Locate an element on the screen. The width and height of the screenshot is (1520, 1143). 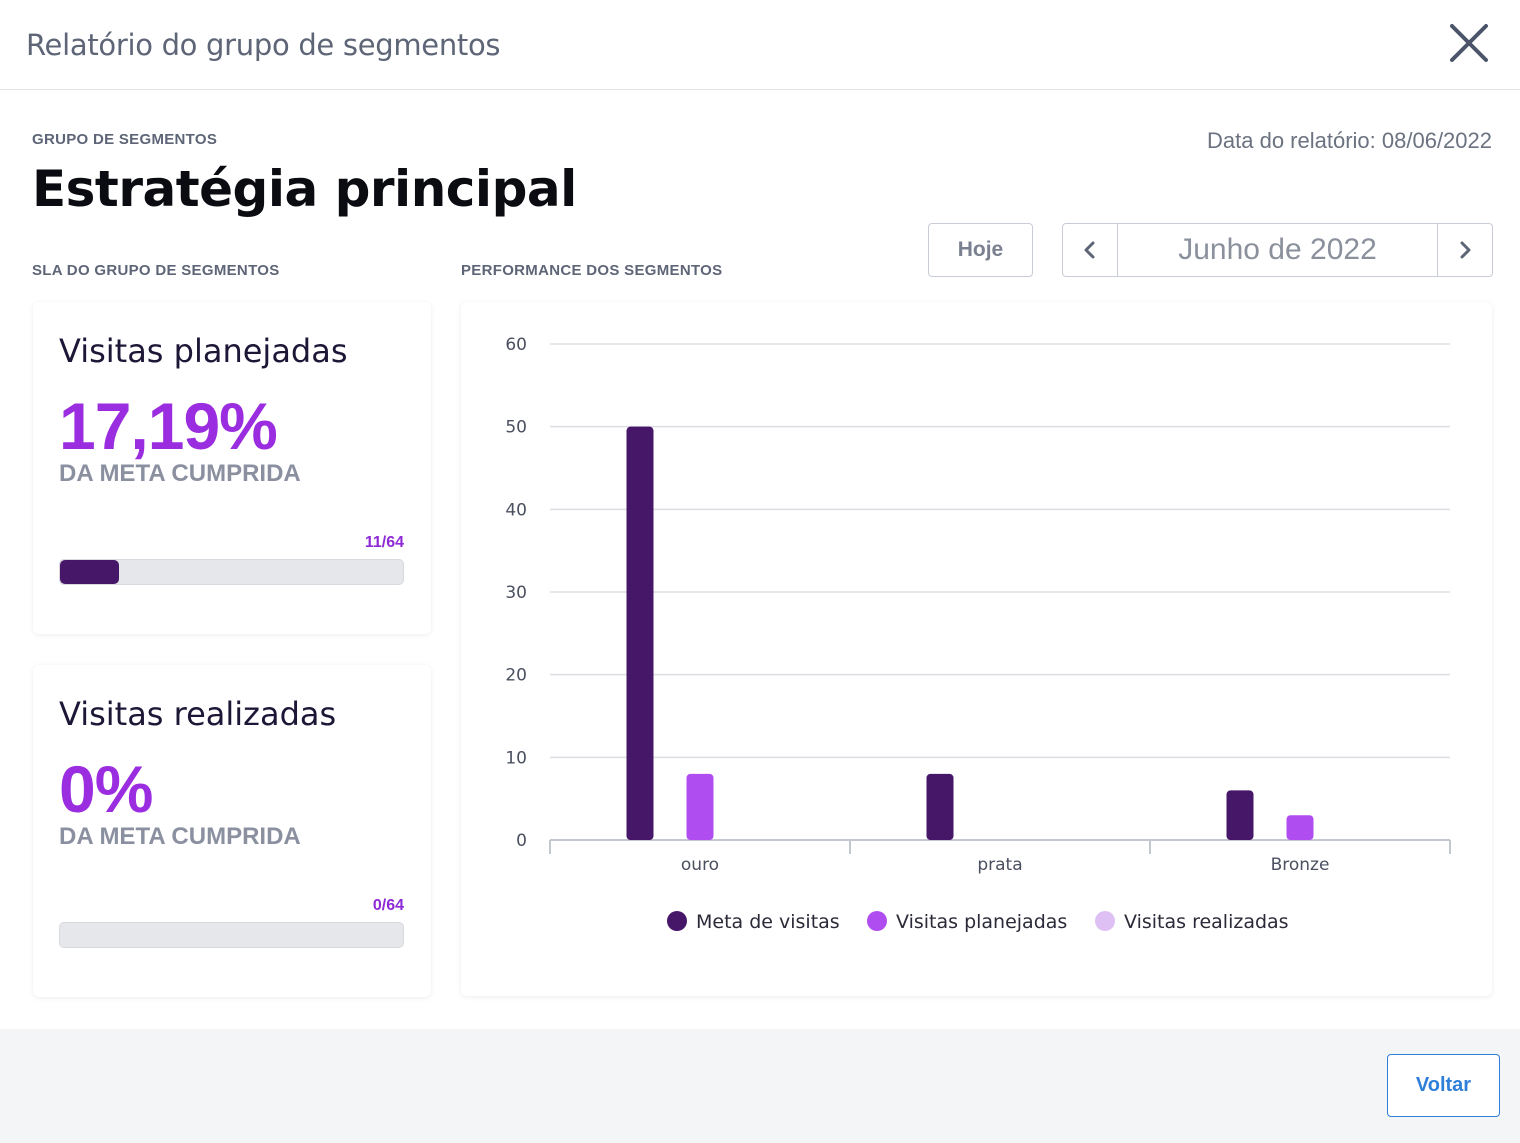
sla-heading: SLA DO GRUPO DE SEGMENTOS is located at coordinates (156, 270).